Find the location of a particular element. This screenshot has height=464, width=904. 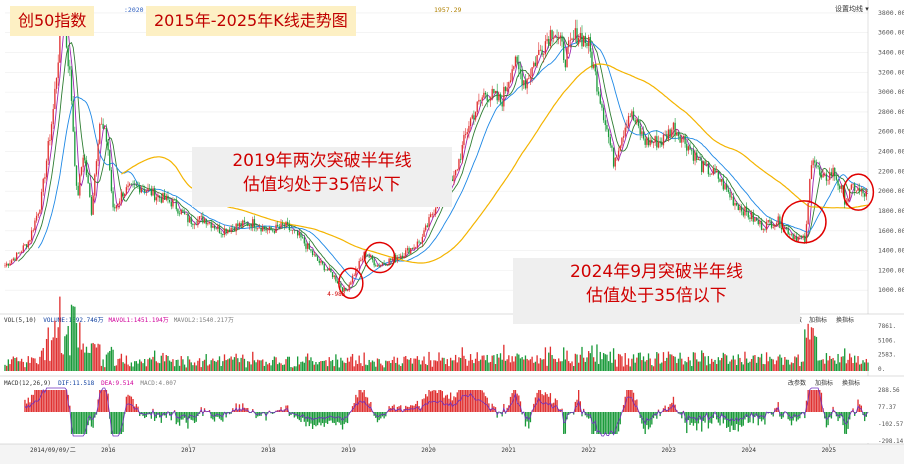

macd-button-0: 改参数 is located at coordinates (797, 383).